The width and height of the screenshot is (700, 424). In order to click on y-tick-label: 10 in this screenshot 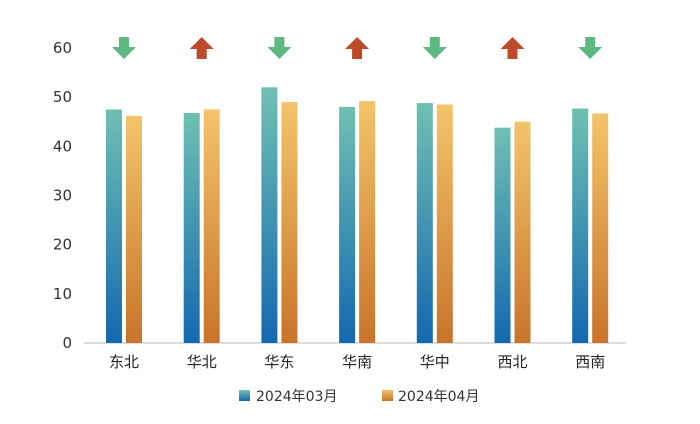, I will do `click(62, 294)`.